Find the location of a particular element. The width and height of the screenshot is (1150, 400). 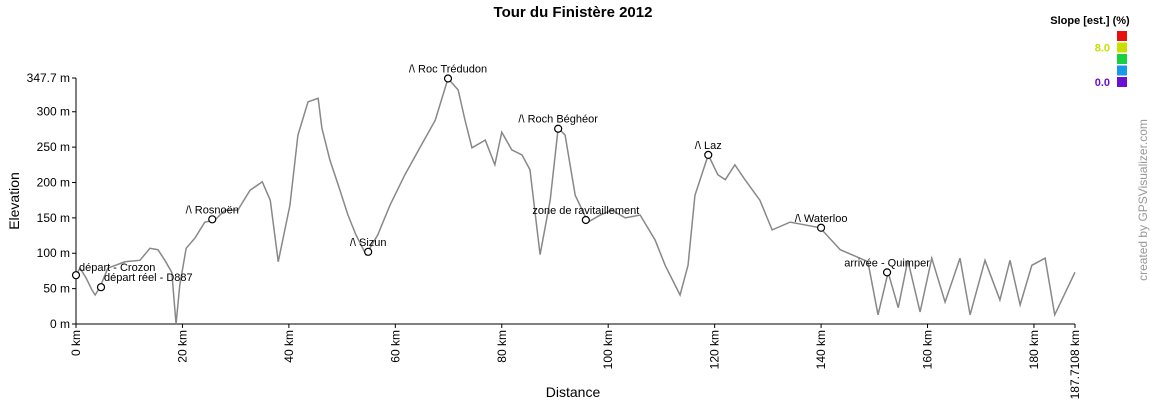

x-tick-label: 80 km is located at coordinates (502, 346).